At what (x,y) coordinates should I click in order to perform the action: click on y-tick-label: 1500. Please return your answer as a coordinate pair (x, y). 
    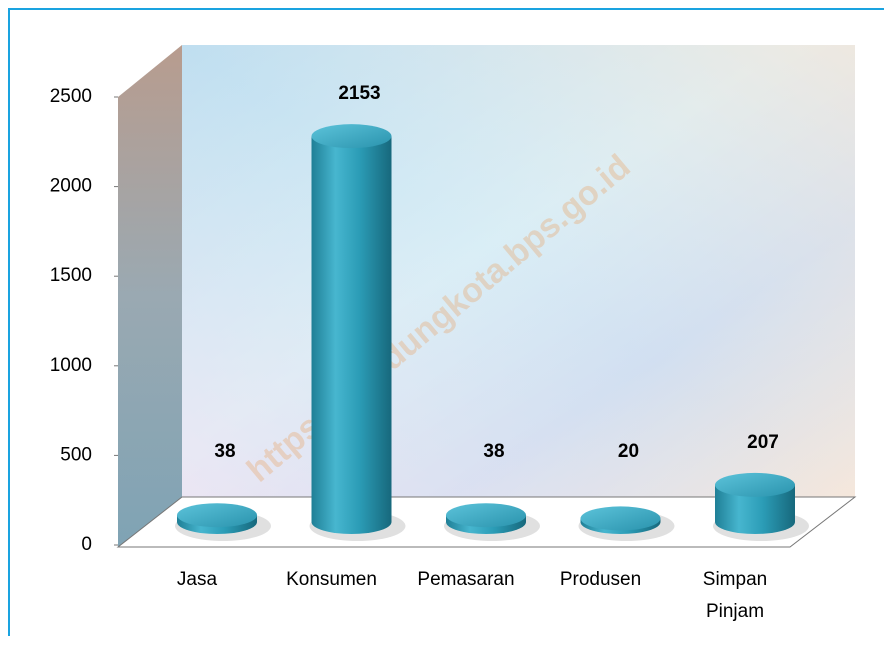
    Looking at the image, I should click on (71, 275).